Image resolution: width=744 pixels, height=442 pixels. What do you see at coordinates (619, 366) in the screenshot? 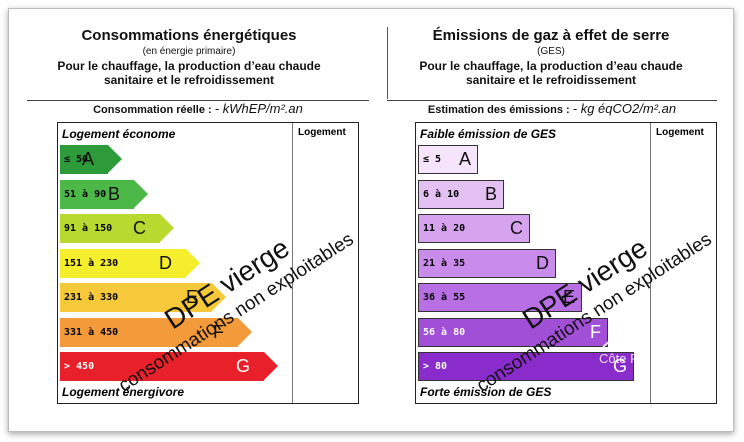
I see `ges-class-letter: G` at bounding box center [619, 366].